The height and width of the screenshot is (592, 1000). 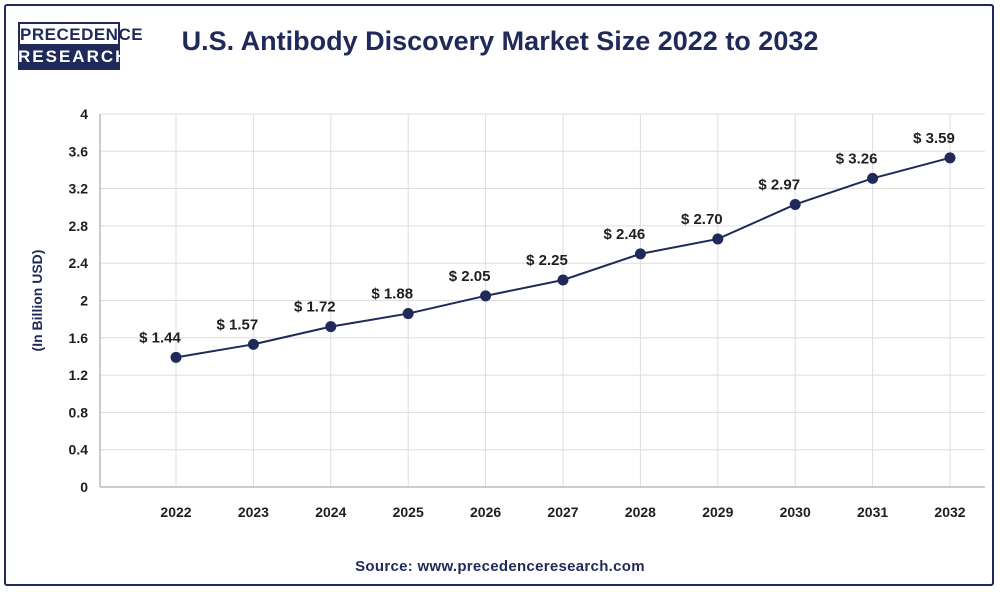 What do you see at coordinates (79, 338) in the screenshot?
I see `y-tick-label: 1.6` at bounding box center [79, 338].